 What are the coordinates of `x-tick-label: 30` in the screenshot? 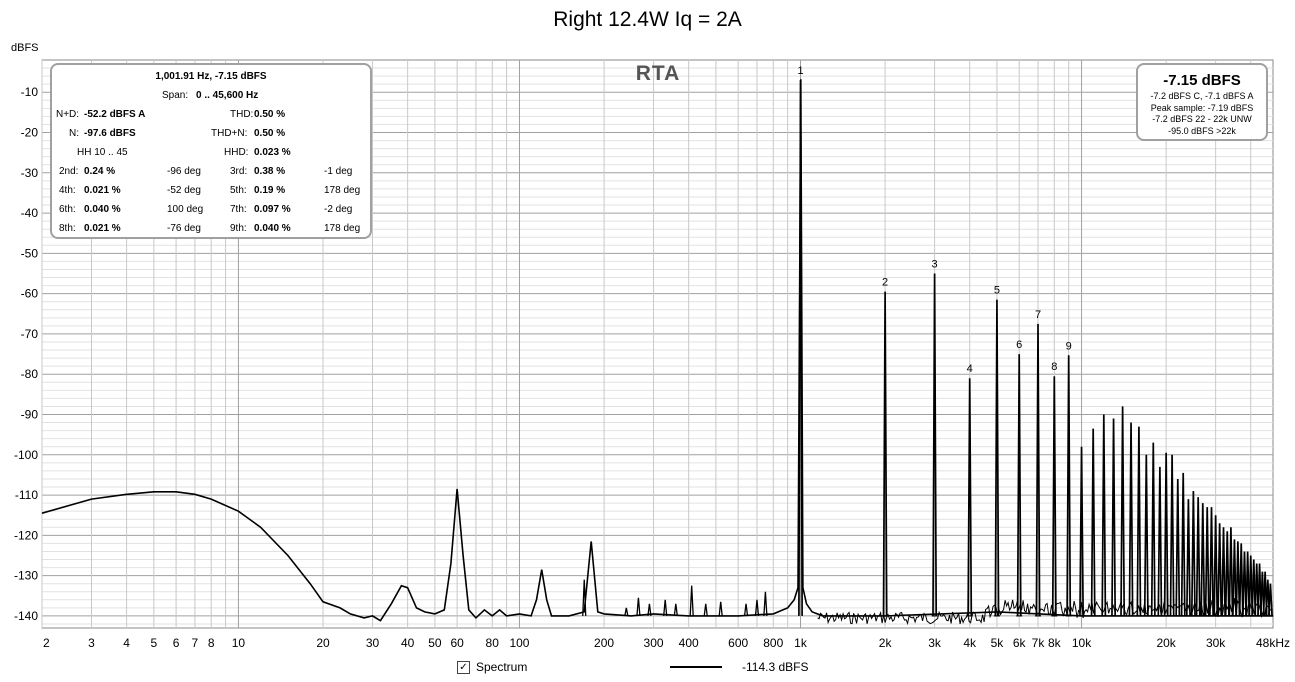 It's located at (373, 643).